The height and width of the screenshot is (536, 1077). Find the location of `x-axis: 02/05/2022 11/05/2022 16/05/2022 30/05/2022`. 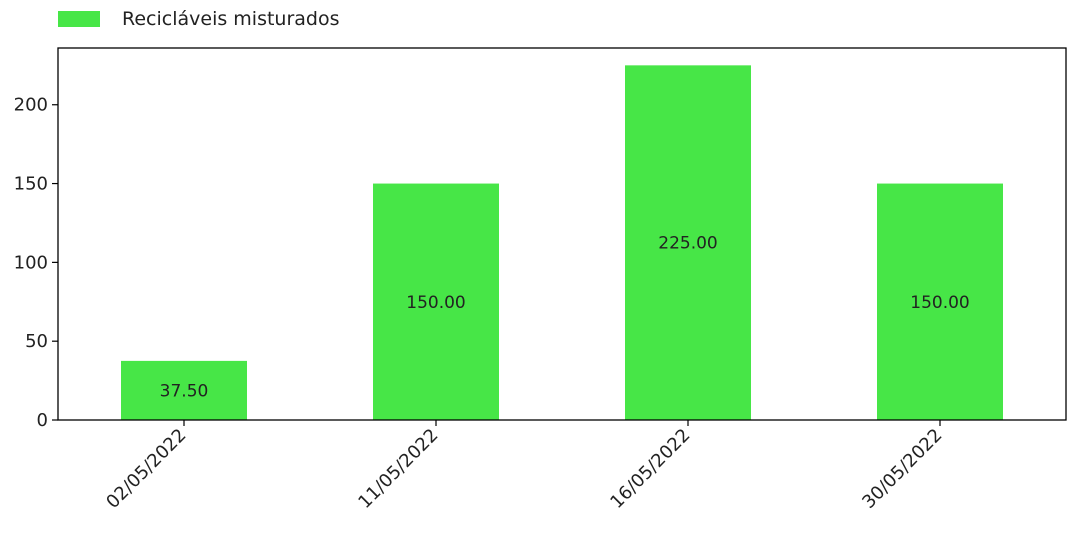

x-axis: 02/05/2022 11/05/2022 16/05/2022 30/05/2022 is located at coordinates (524, 466).